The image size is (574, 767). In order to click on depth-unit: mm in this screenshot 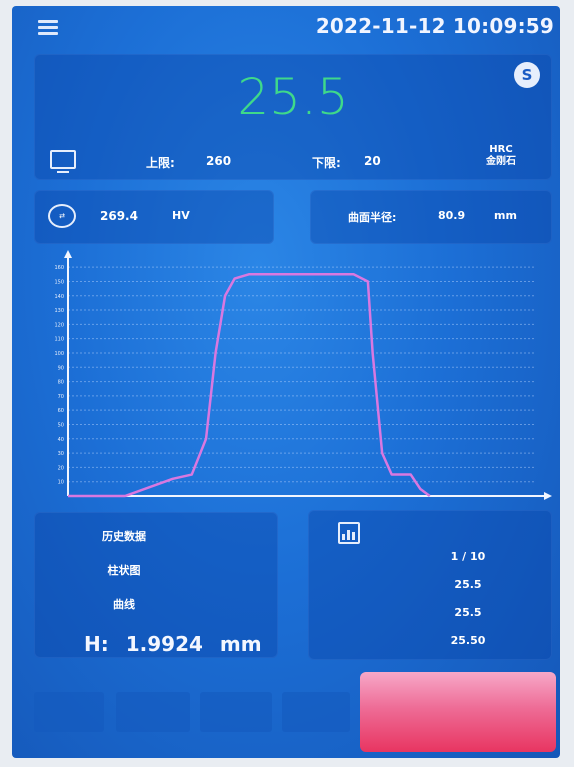, I will do `click(240, 644)`.